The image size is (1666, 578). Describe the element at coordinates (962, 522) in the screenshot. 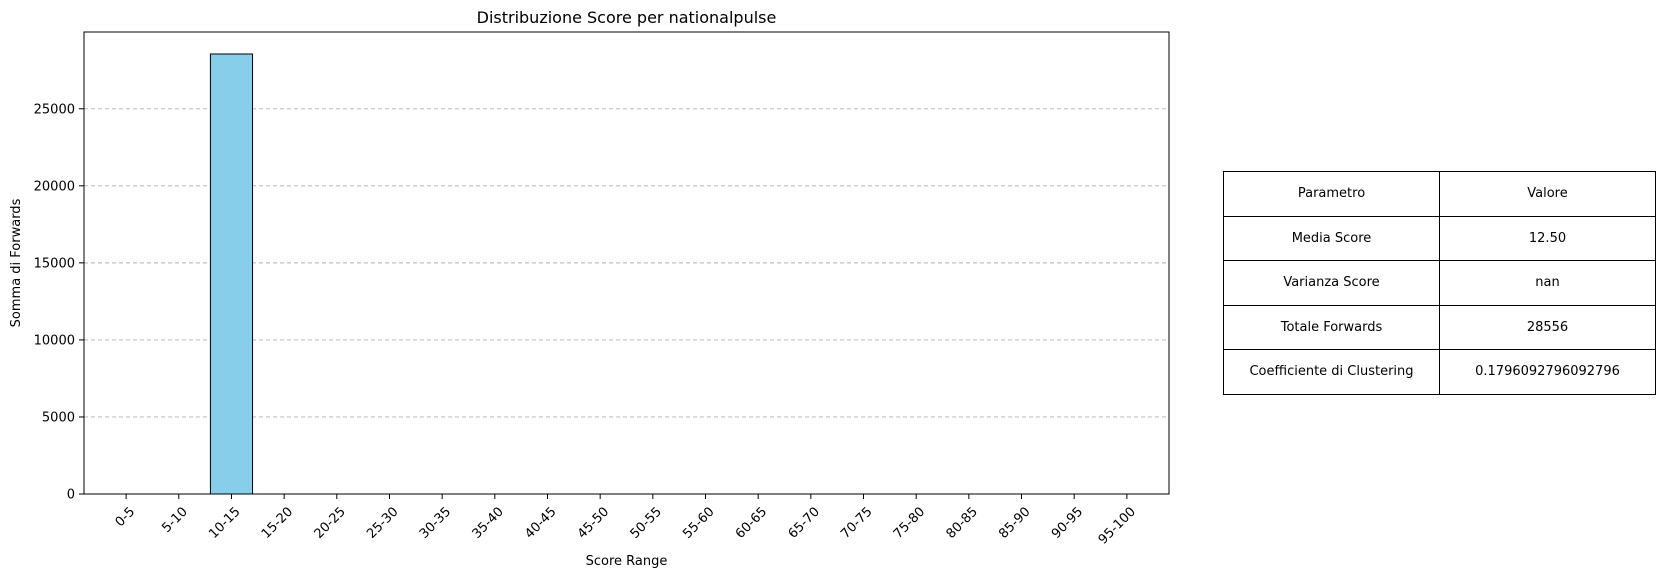

I see `x-tick-label: 80-85` at that location.